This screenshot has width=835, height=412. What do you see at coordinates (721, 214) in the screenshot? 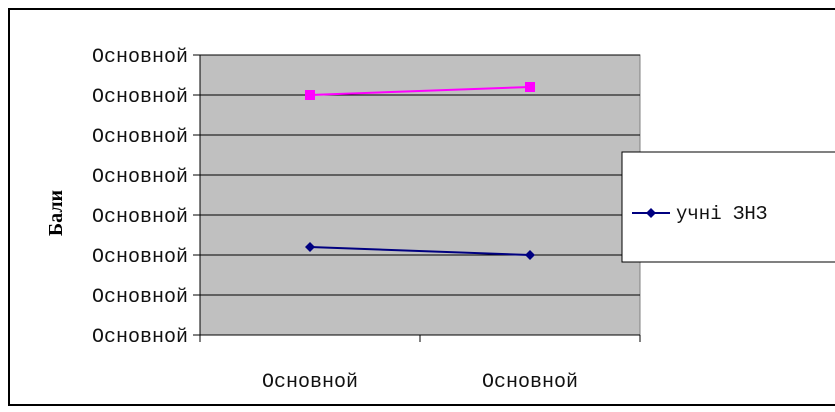
I see `legend-label: учні ЗНЗ` at bounding box center [721, 214].